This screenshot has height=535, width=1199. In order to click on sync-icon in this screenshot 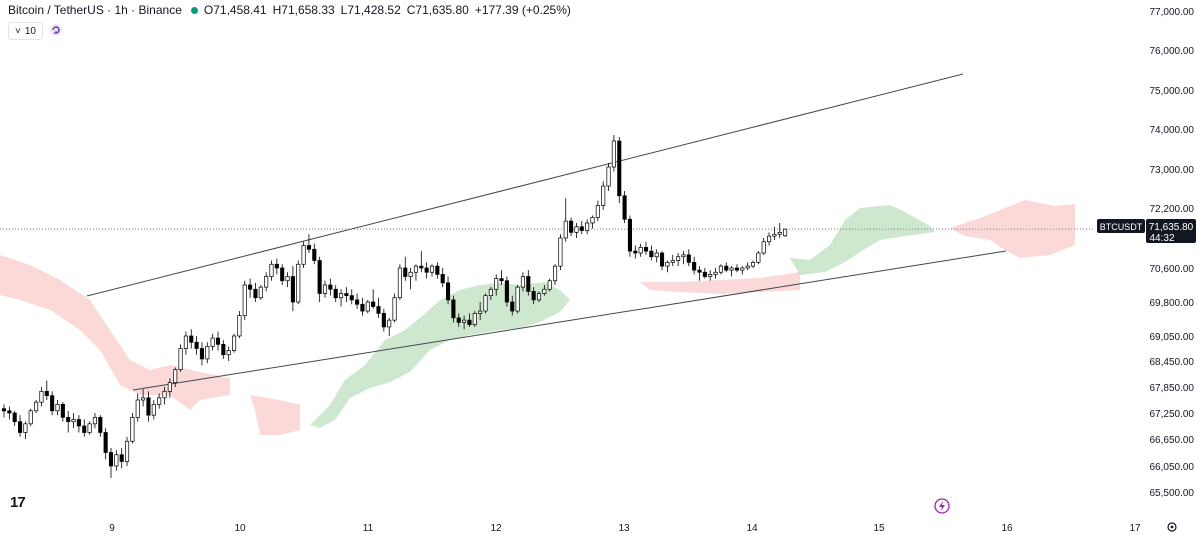, I will do `click(56, 30)`.